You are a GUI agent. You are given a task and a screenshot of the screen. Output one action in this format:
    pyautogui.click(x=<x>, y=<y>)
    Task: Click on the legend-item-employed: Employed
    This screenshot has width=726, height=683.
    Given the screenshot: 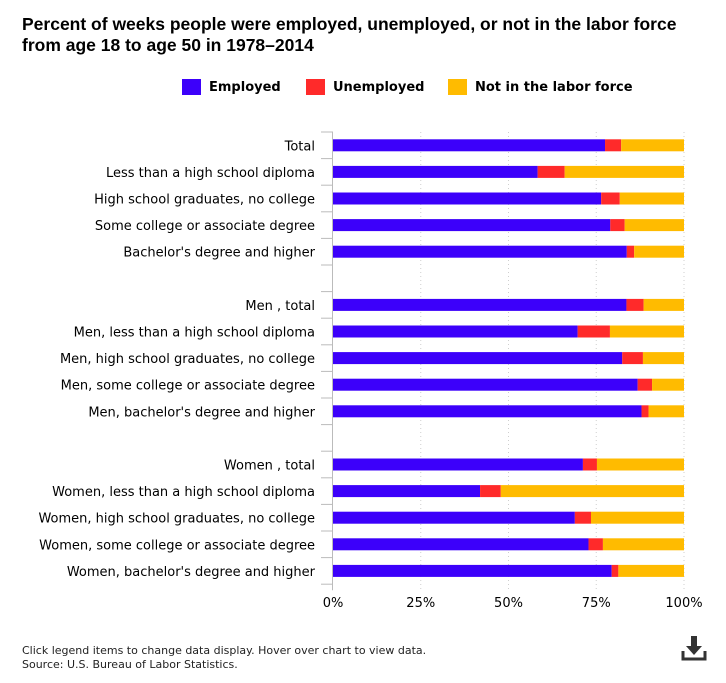 What is the action you would take?
    pyautogui.click(x=231, y=87)
    